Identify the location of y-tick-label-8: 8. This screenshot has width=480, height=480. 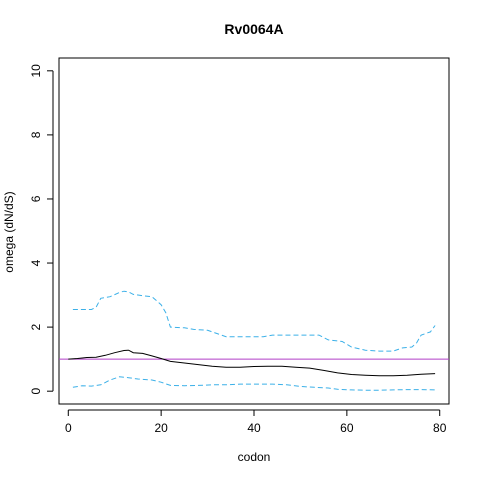
(36, 134).